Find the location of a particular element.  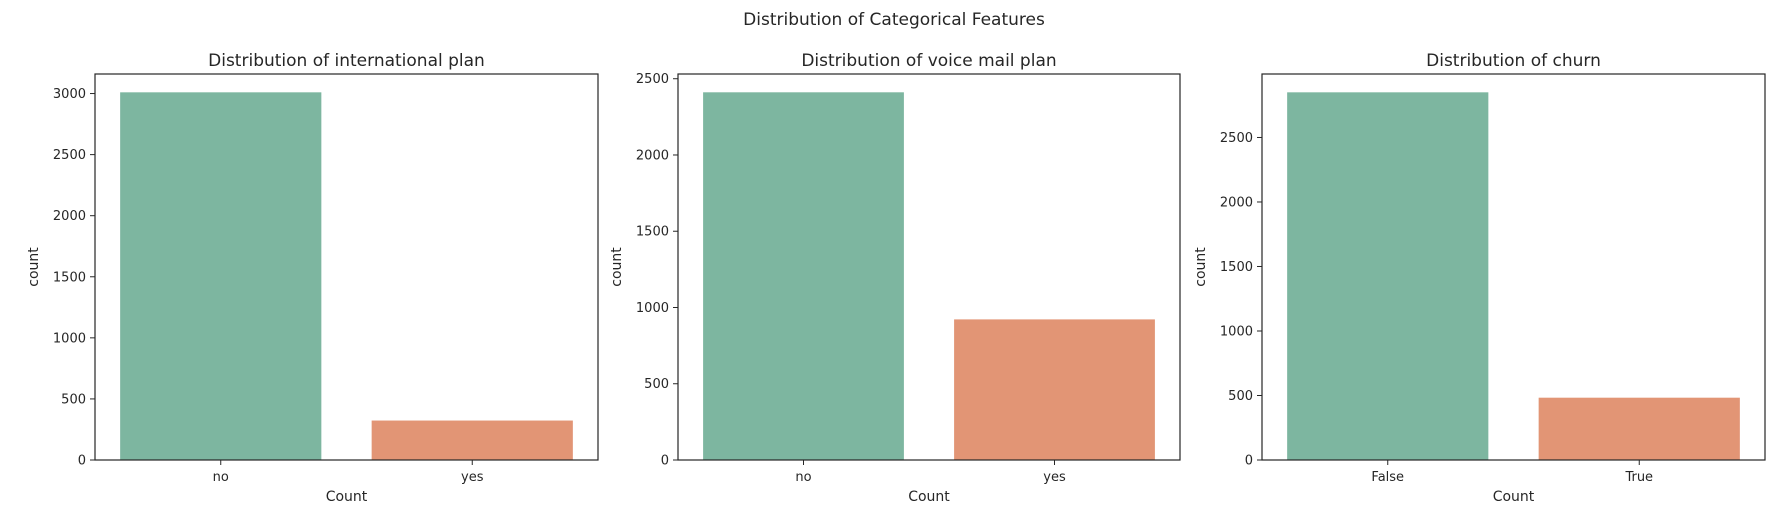

figure-title: Distribution of Categorical Features is located at coordinates (894, 20).